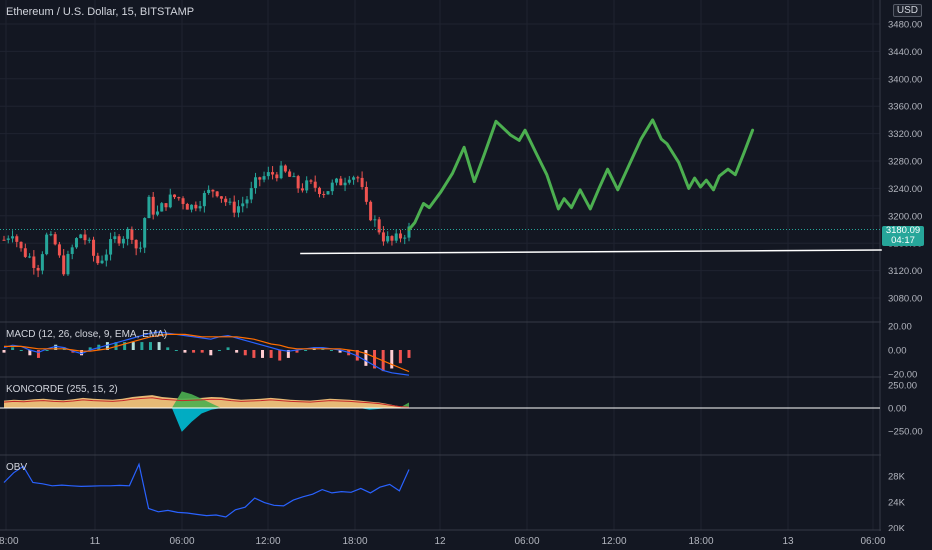 The width and height of the screenshot is (932, 550). I want to click on price-axis-label-0: 3480.00, so click(905, 25).